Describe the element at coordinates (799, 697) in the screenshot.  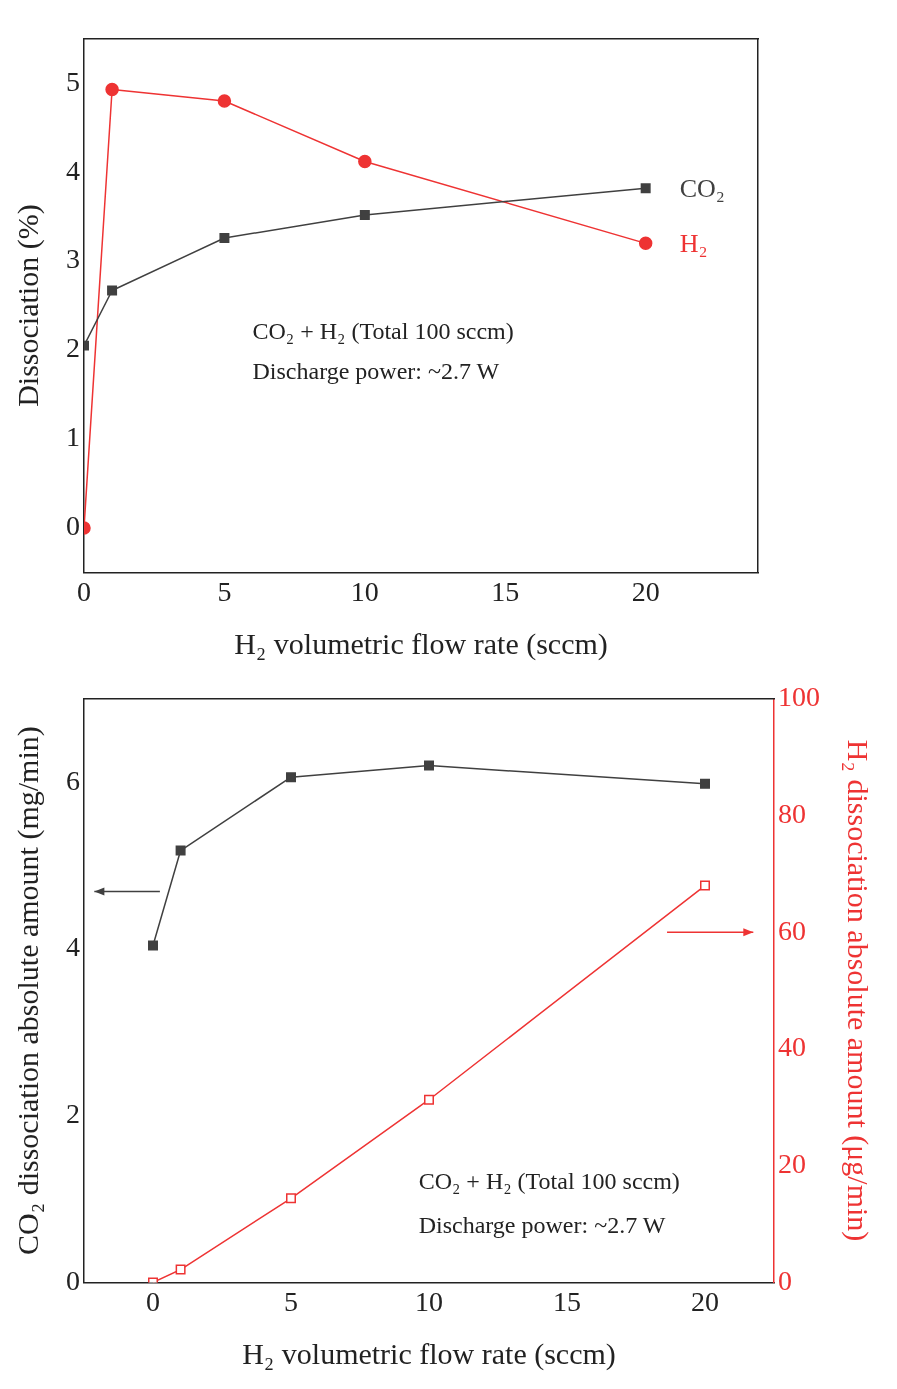
I see `y2-tick-label: 100` at that location.